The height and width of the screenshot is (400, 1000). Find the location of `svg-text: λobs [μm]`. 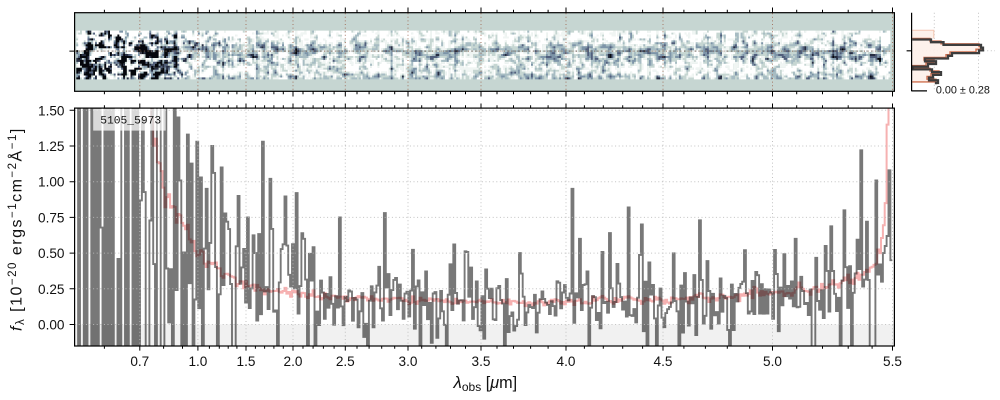

svg-text: λobs [μm] is located at coordinates (485, 383).